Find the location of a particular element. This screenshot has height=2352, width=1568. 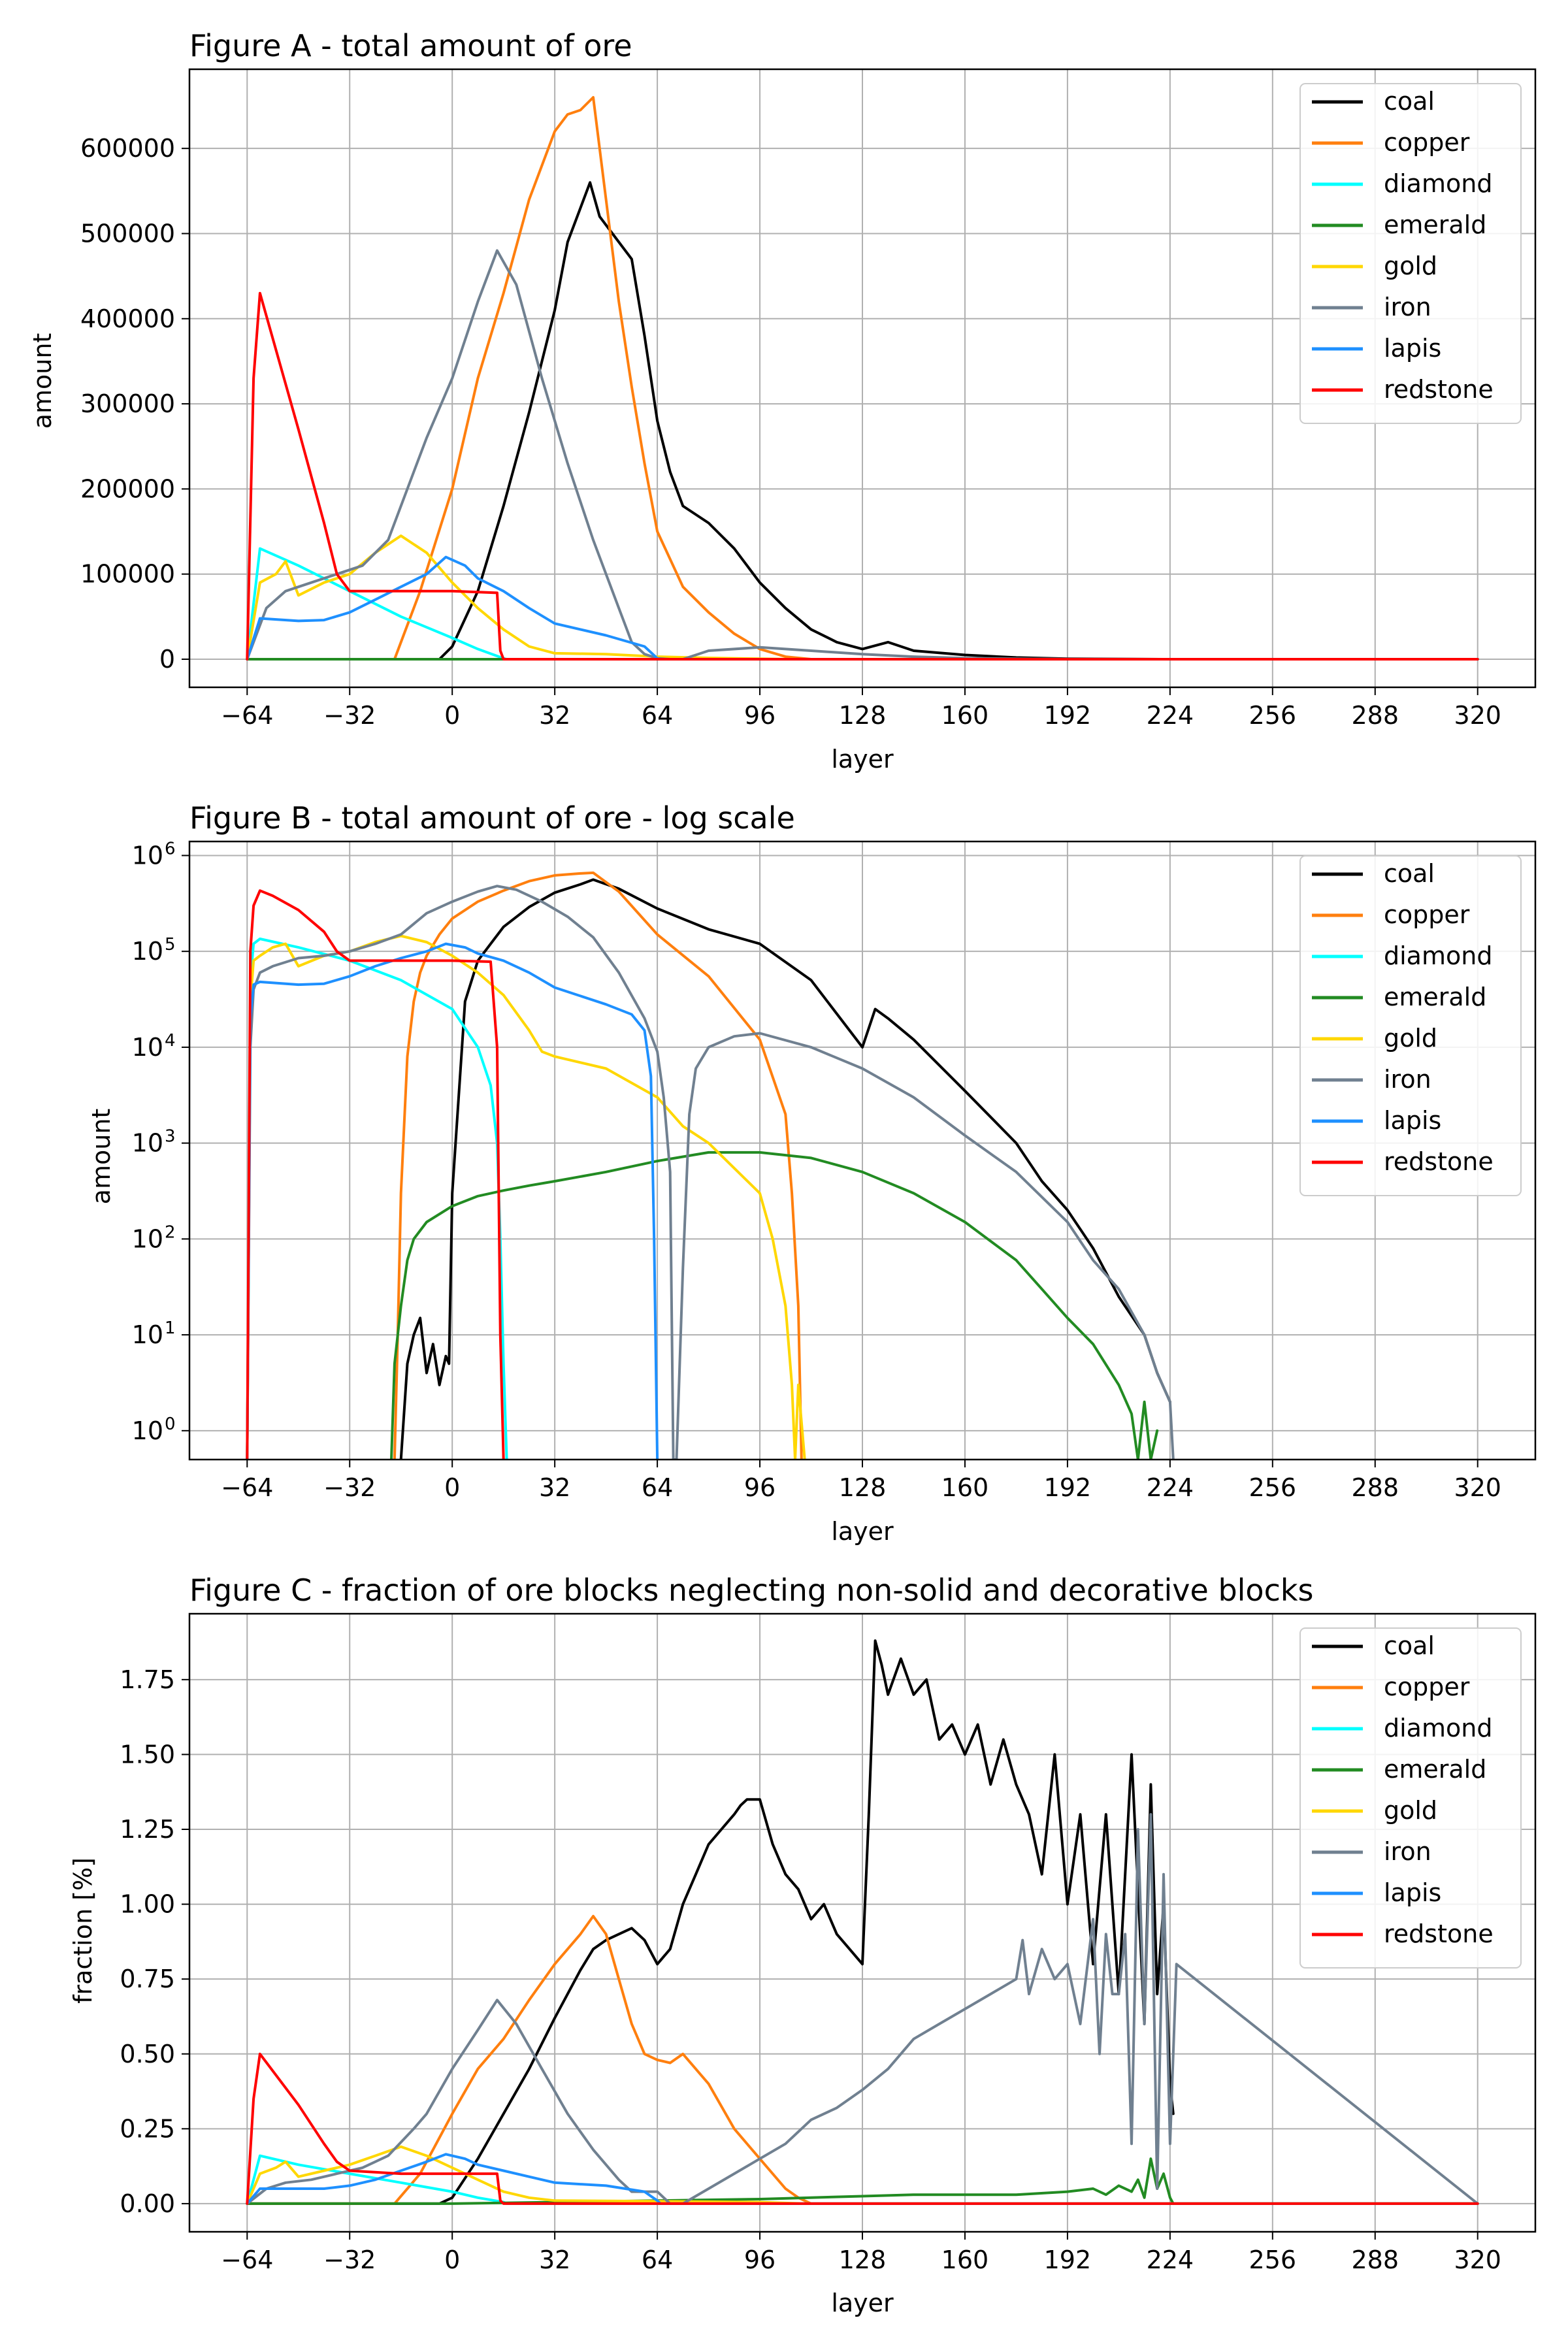

panel-b-xtick-label: 160 is located at coordinates (965, 1487).